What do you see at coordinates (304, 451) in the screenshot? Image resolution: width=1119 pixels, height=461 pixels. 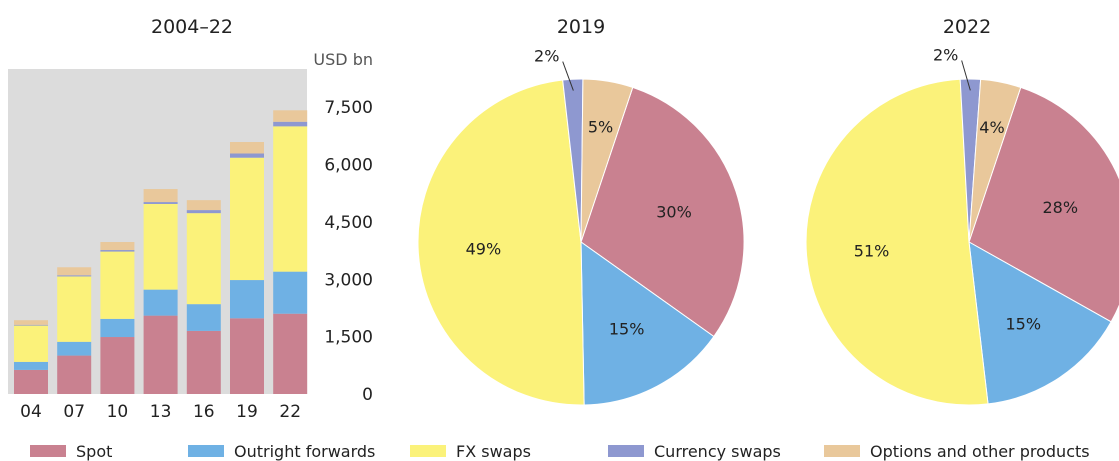 I see `legend-label: Outright forwards` at bounding box center [304, 451].